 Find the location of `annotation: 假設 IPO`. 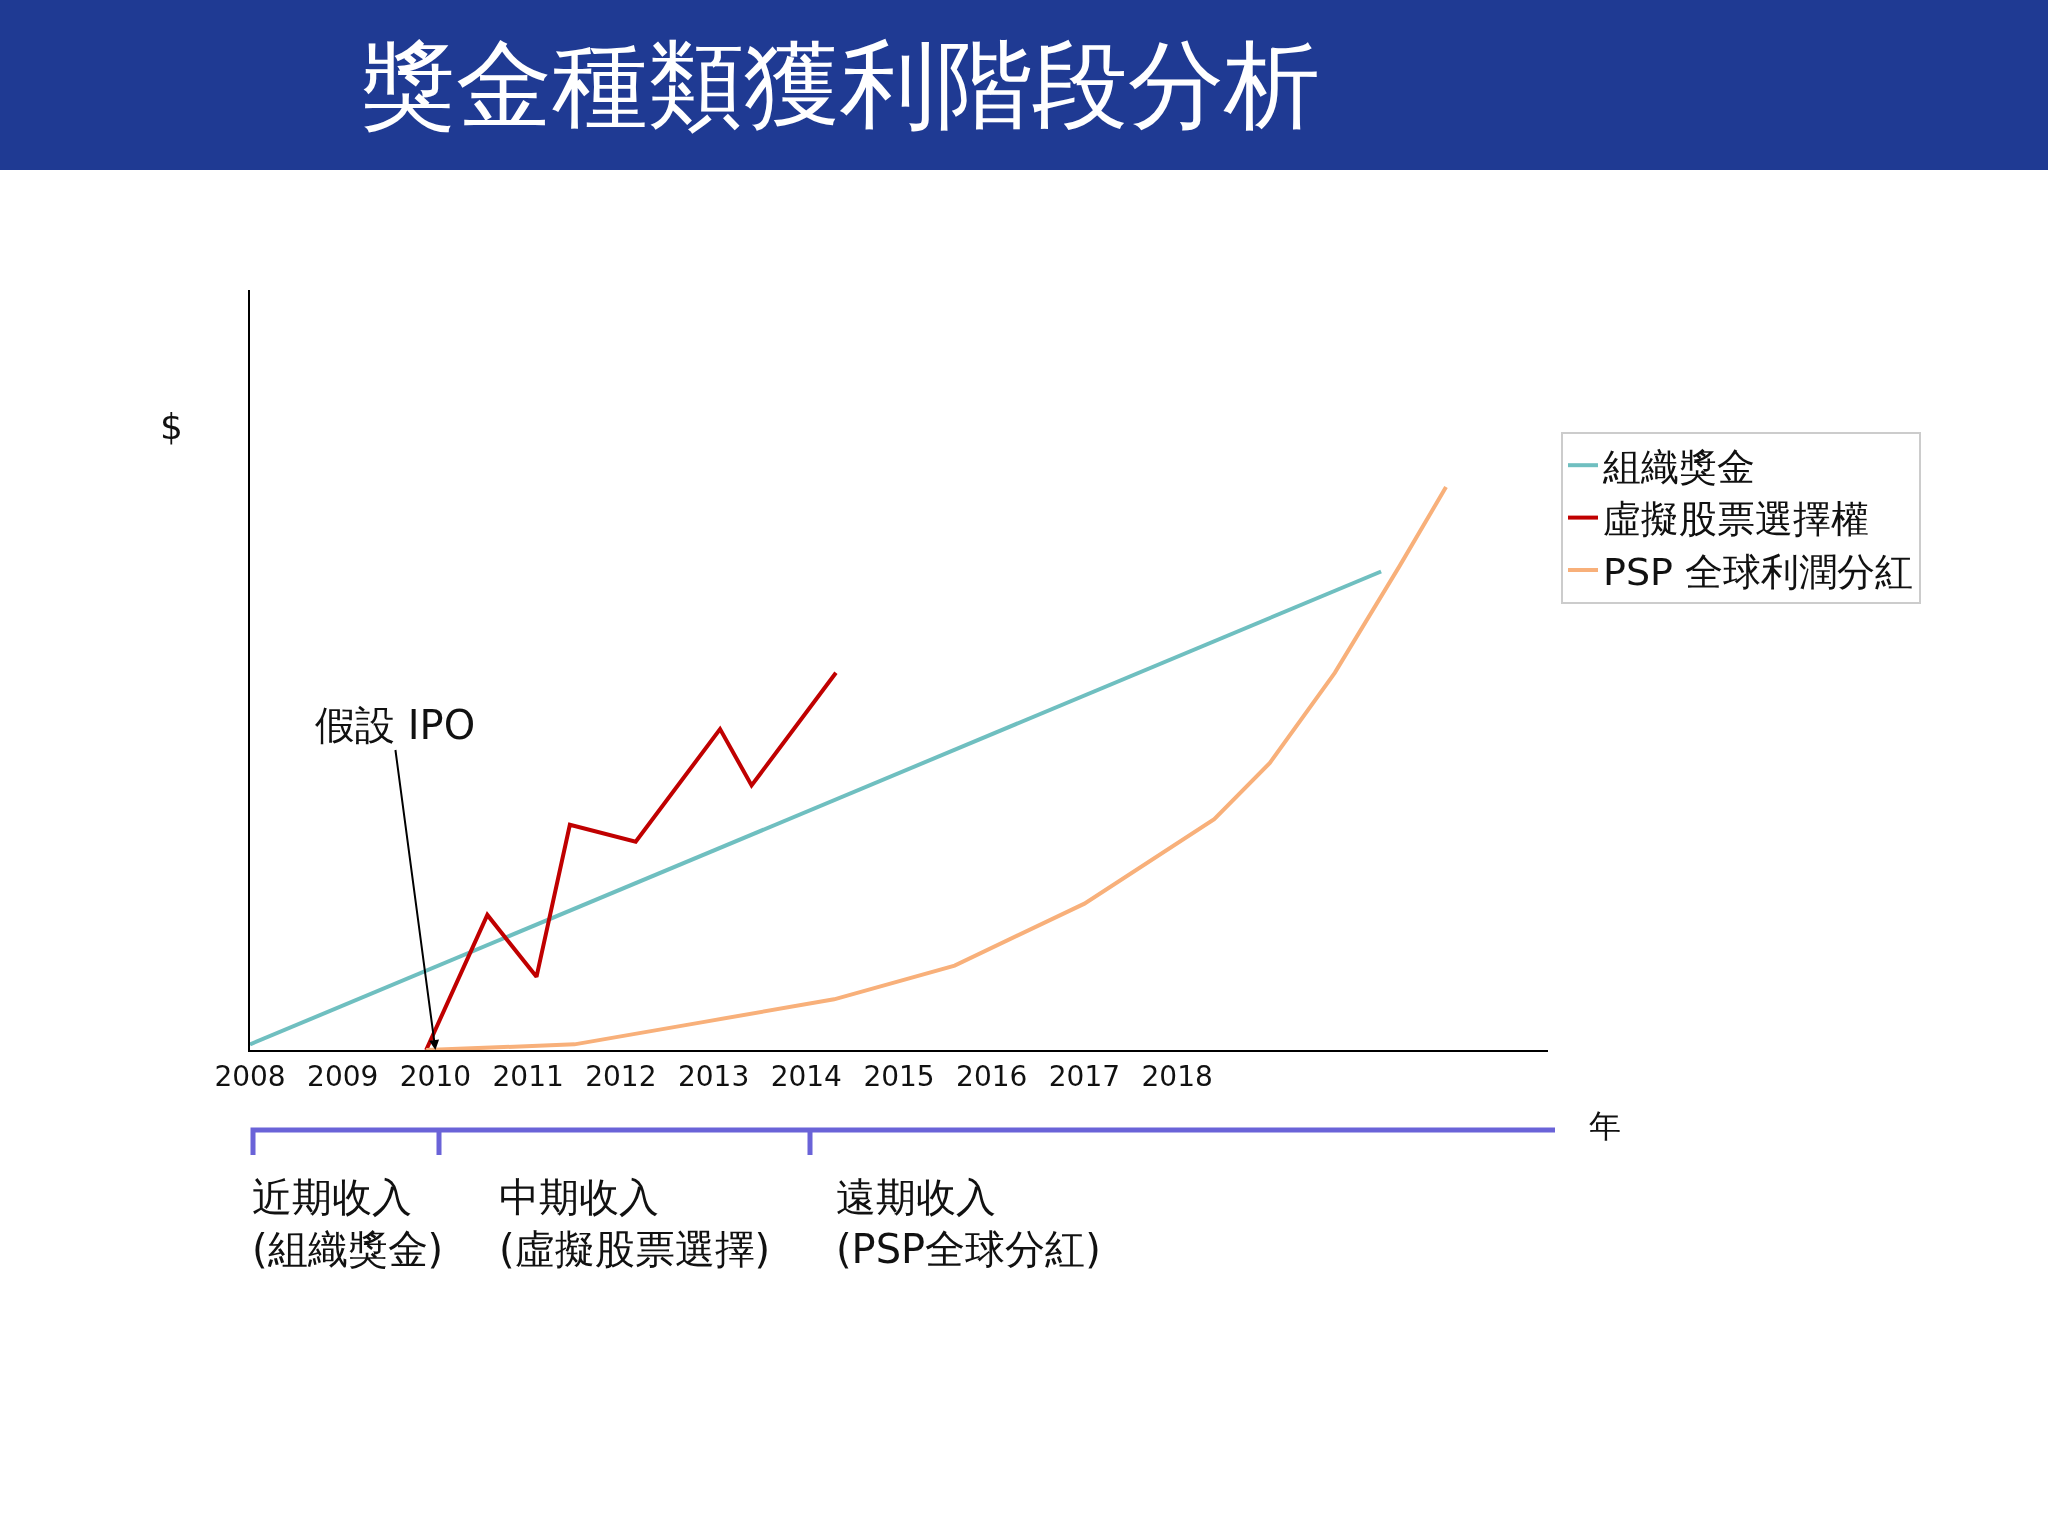

annotation: 假設 IPO is located at coordinates (395, 725).